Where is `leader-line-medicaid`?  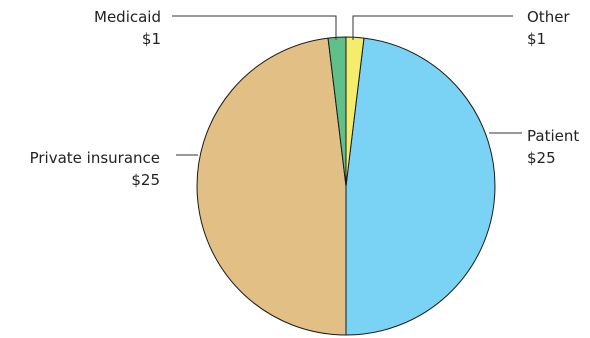 leader-line-medicaid is located at coordinates (254, 27).